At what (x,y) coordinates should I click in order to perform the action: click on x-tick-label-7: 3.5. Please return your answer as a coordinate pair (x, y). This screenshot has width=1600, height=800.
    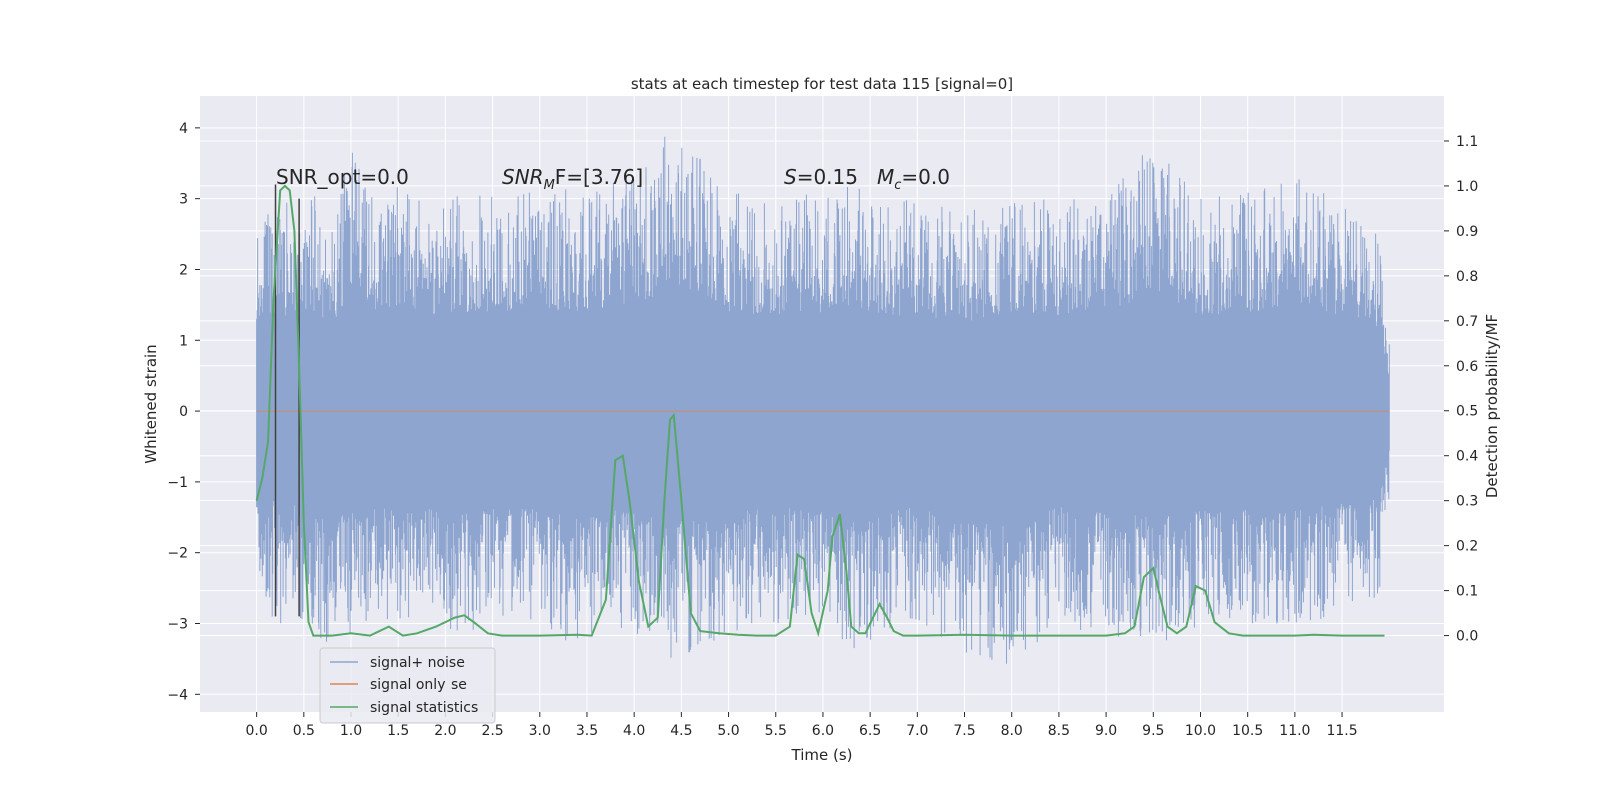
    Looking at the image, I should click on (587, 731).